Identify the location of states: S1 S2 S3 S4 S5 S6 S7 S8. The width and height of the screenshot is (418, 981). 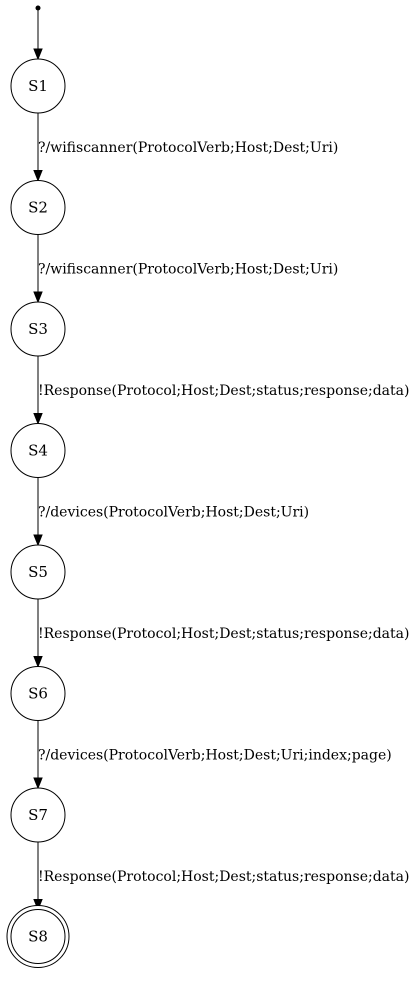
(38, 513).